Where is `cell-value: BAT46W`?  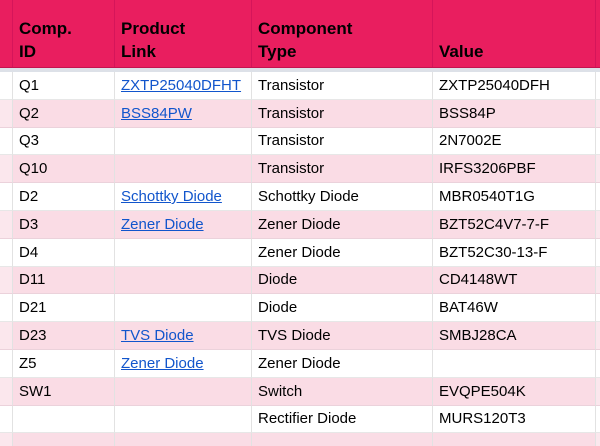 cell-value: BAT46W is located at coordinates (514, 308).